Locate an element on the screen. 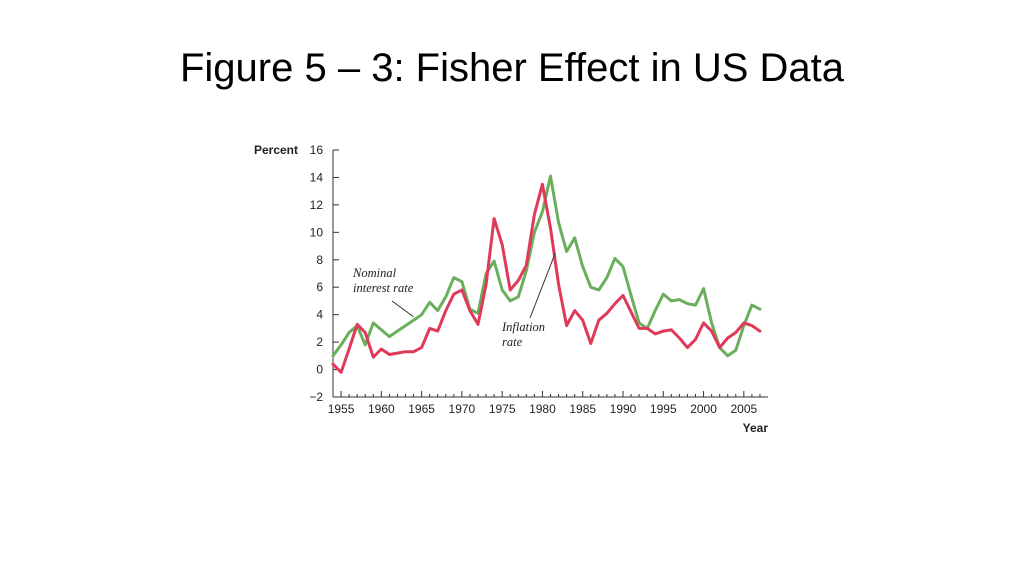  y-tick-label: 6 is located at coordinates (319, 287).